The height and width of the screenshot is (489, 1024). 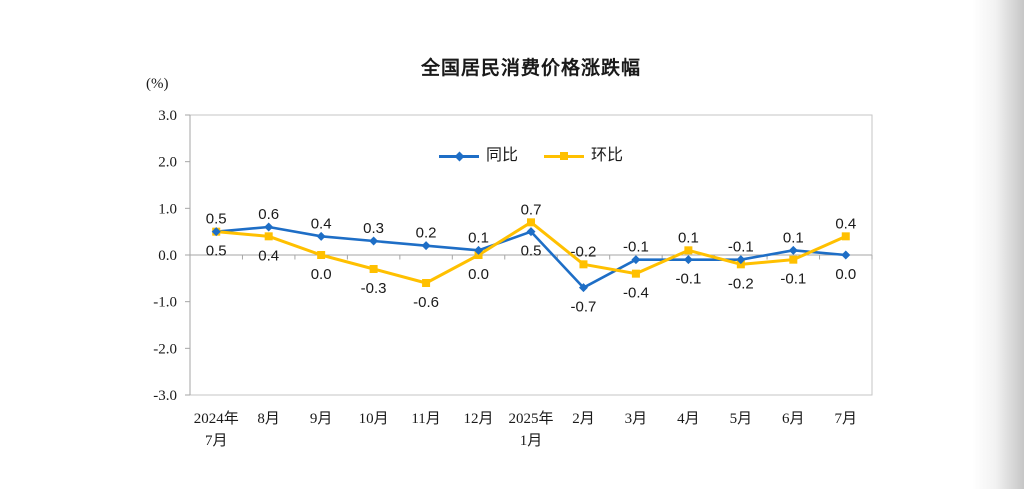 What do you see at coordinates (793, 419) in the screenshot?
I see `x-axis-label: 6月` at bounding box center [793, 419].